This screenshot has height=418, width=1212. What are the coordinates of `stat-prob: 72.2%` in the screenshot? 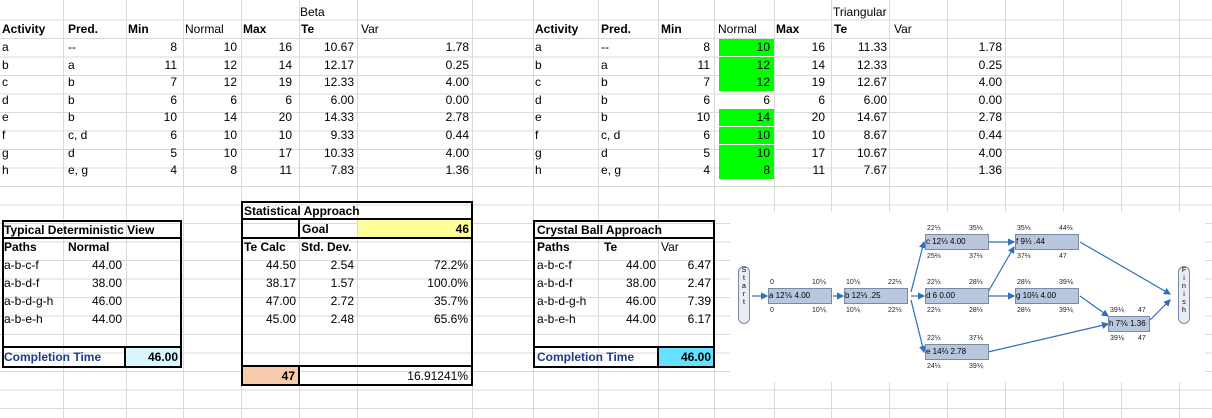 It's located at (450, 265).